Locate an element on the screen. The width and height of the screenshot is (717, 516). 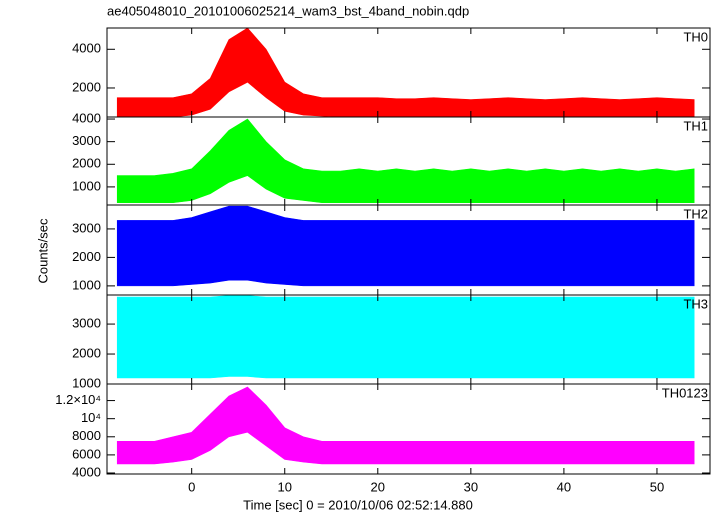
panel-label: TH2 is located at coordinates (695, 213).